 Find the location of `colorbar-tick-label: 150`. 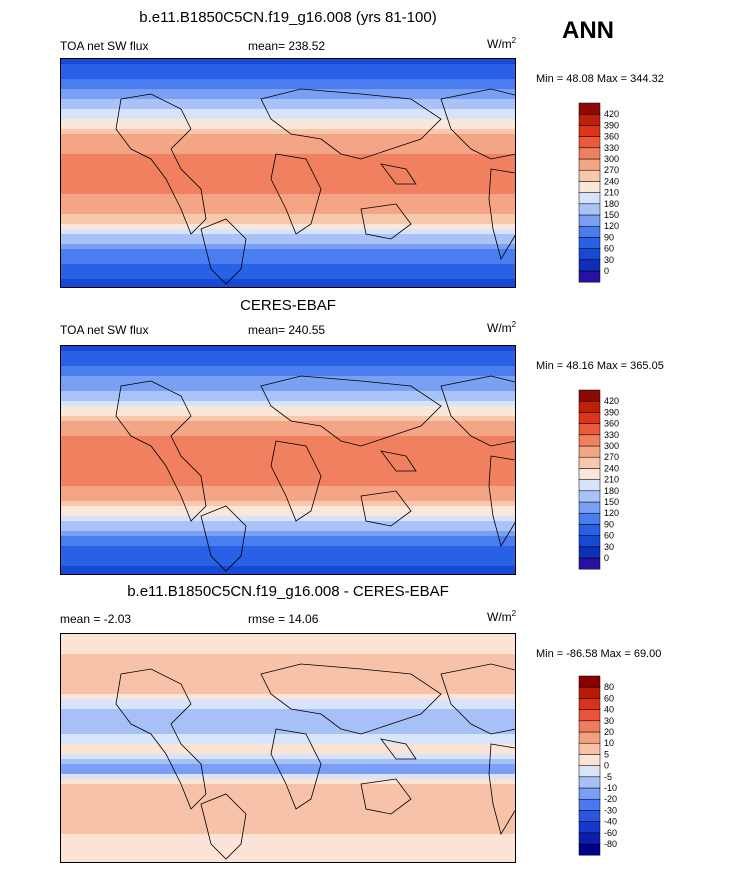

colorbar-tick-label: 150 is located at coordinates (611, 215).